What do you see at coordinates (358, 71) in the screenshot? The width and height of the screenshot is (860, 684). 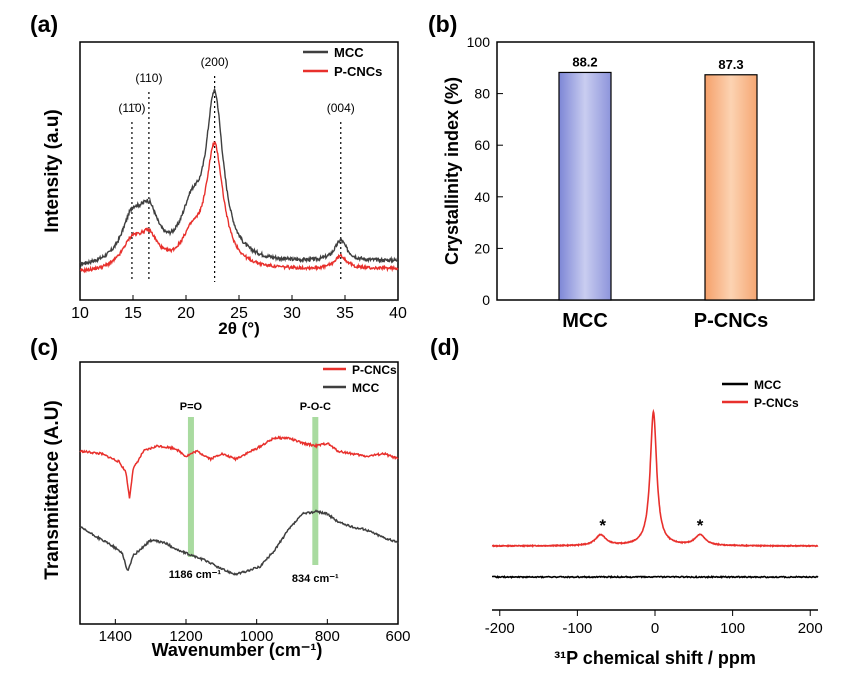 I see `legend-pcncs-label: P-CNCs` at bounding box center [358, 71].